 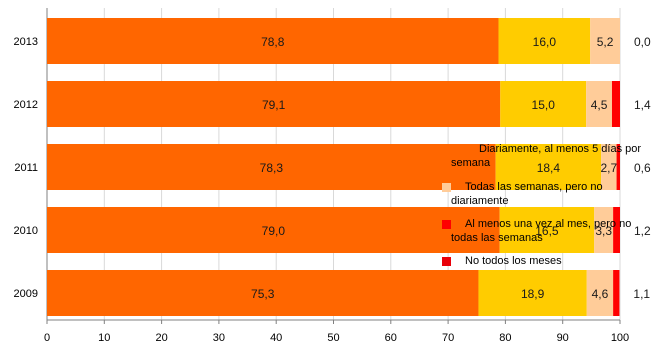 What do you see at coordinates (497, 238) in the screenshot?
I see `legend-label-line: todas las semanas` at bounding box center [497, 238].